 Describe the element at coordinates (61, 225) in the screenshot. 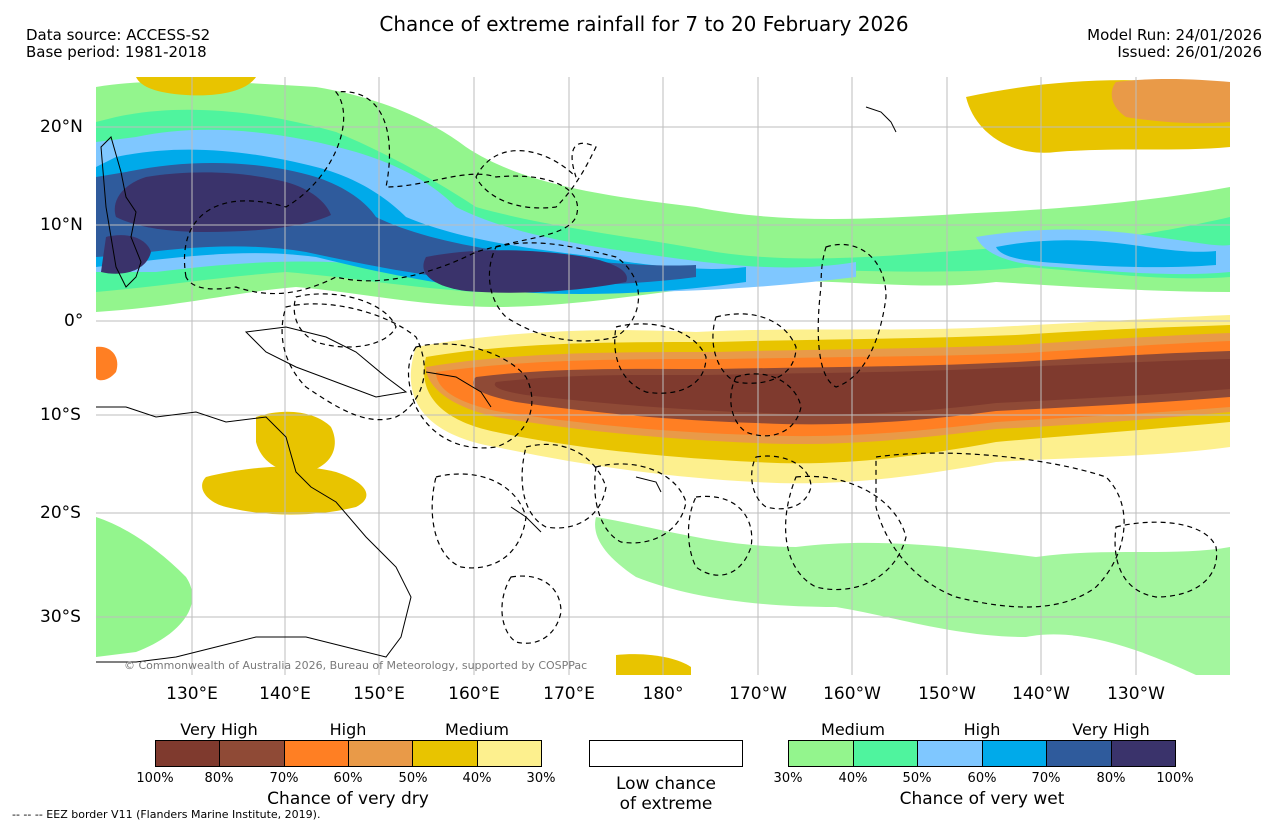

I see `lat-label-10n: 10°N` at that location.